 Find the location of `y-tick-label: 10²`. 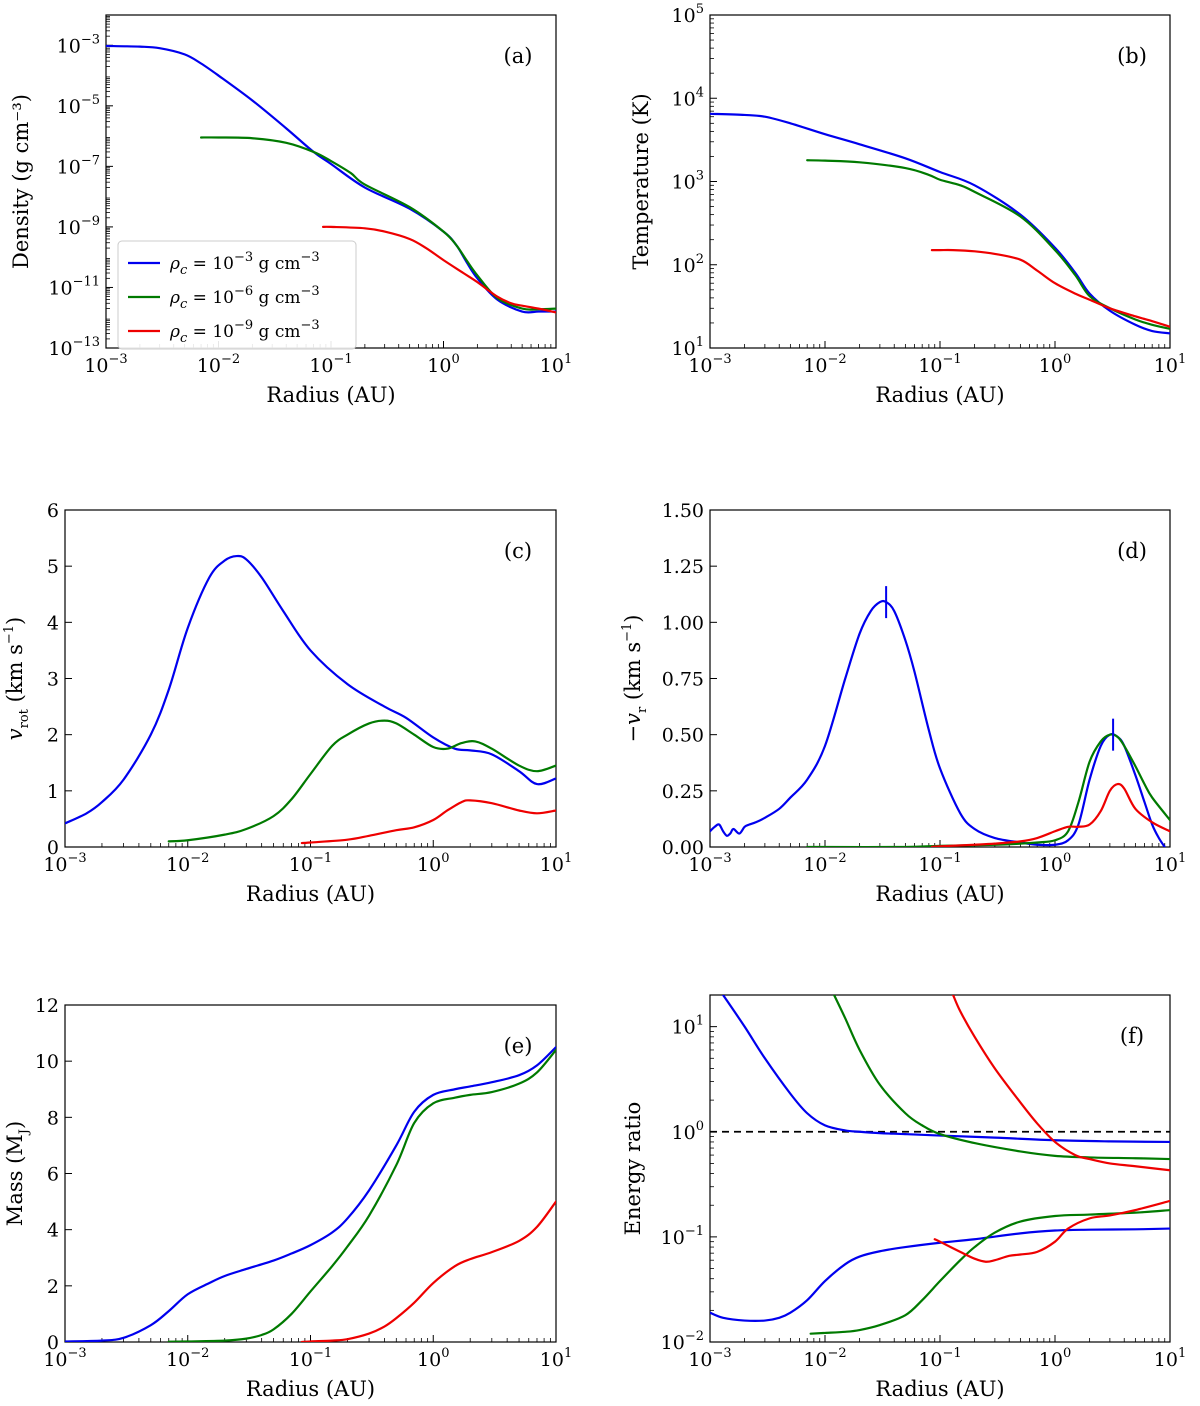

y-tick-label: 10² is located at coordinates (688, 264).